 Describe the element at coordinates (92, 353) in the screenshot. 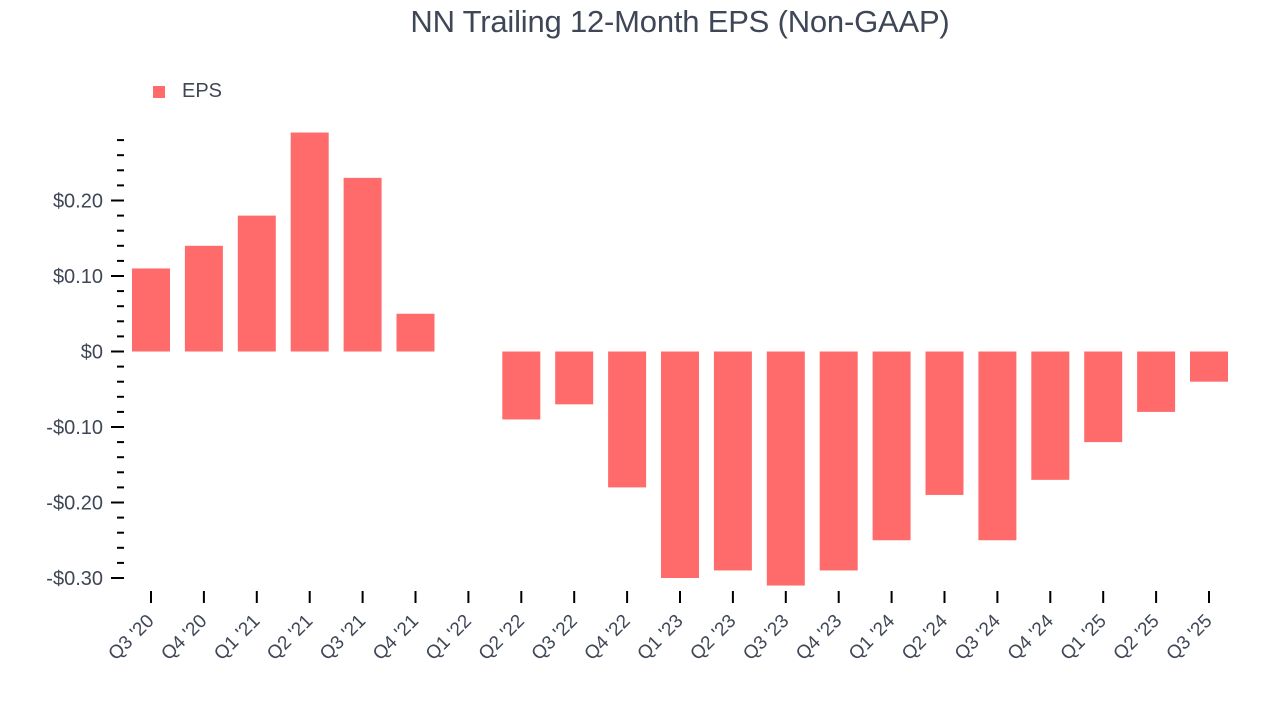

I see `y-tick-label: $0` at that location.